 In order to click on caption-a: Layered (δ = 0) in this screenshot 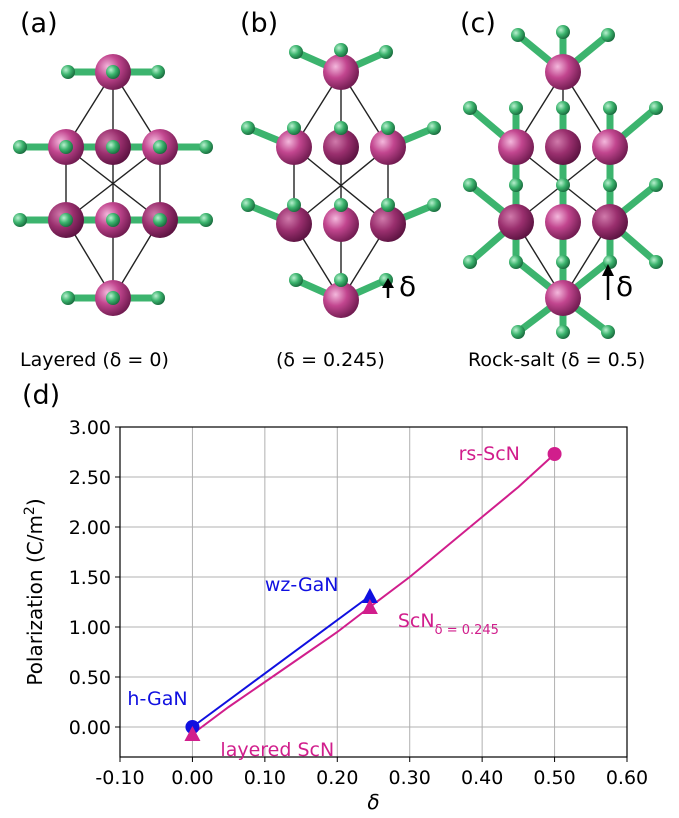, I will do `click(94, 360)`.